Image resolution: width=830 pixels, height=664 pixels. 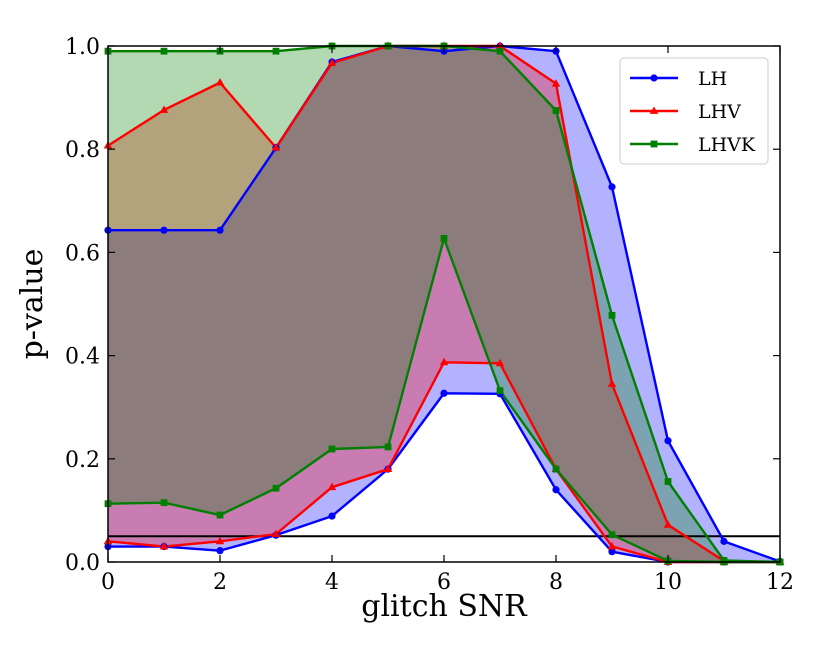 I want to click on y-tick-label: 0.0, so click(x=82, y=563).